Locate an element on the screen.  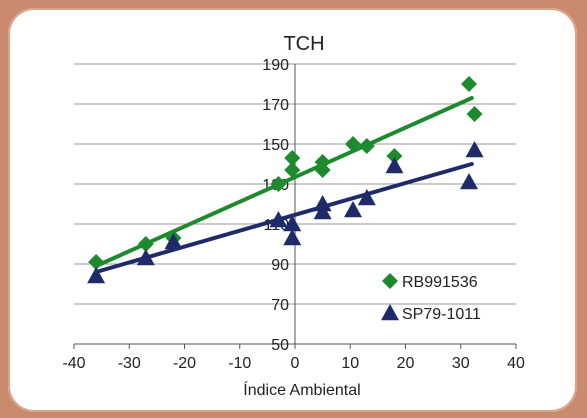
x-tick-label: -20 is located at coordinates (184, 363).